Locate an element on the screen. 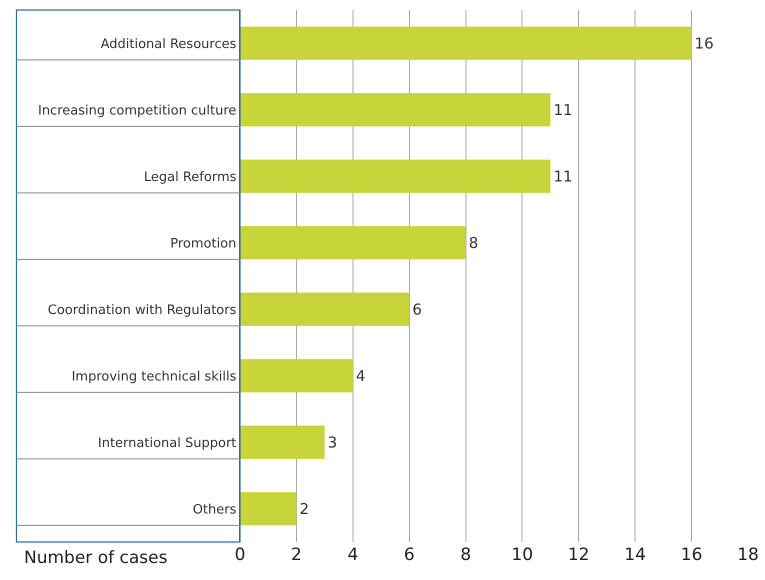  x-tick-label: 0 is located at coordinates (240, 555).